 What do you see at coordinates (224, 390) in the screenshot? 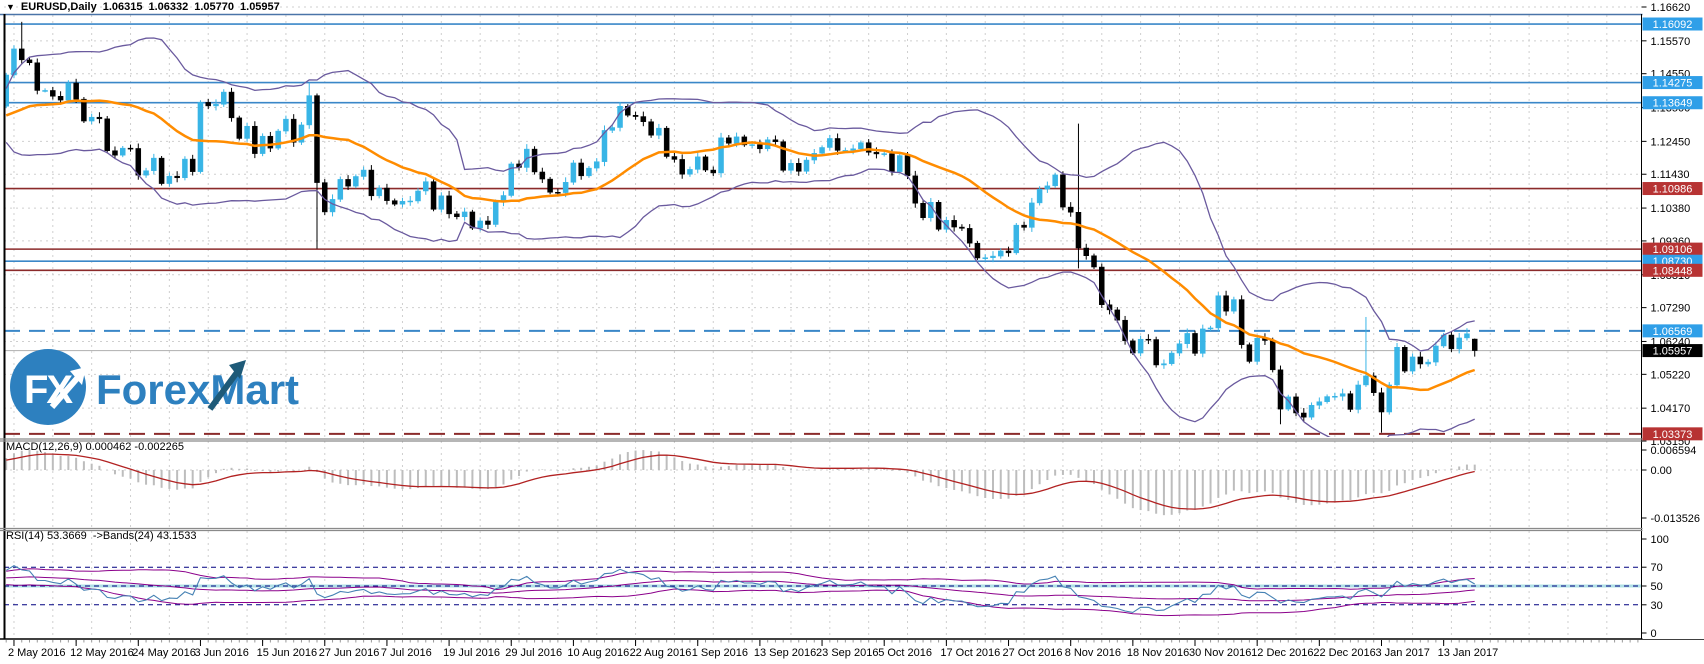
I see `logo-m-arrow-icon` at bounding box center [224, 390].